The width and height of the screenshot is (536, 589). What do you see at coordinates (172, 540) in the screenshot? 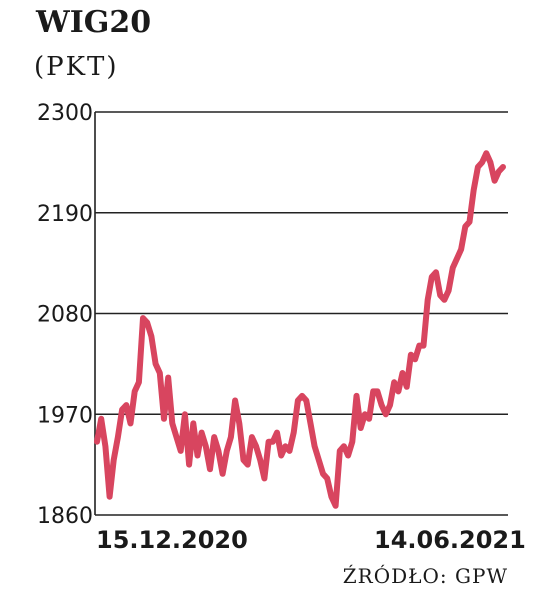
I see `x-tick-label-start: 15.12.2020` at bounding box center [172, 540].